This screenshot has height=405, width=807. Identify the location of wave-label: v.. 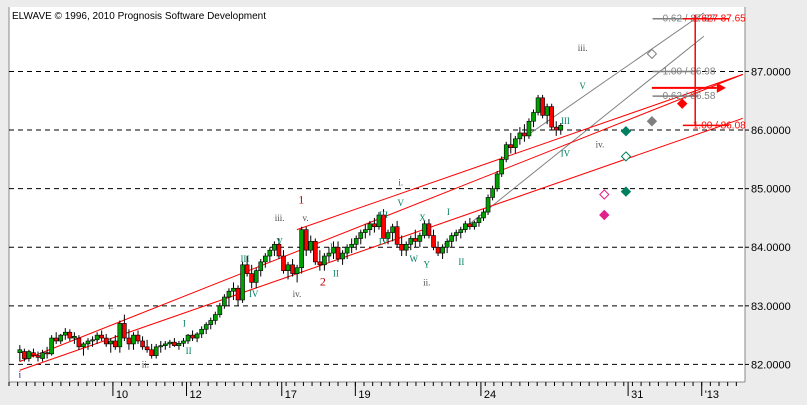
(305, 218).